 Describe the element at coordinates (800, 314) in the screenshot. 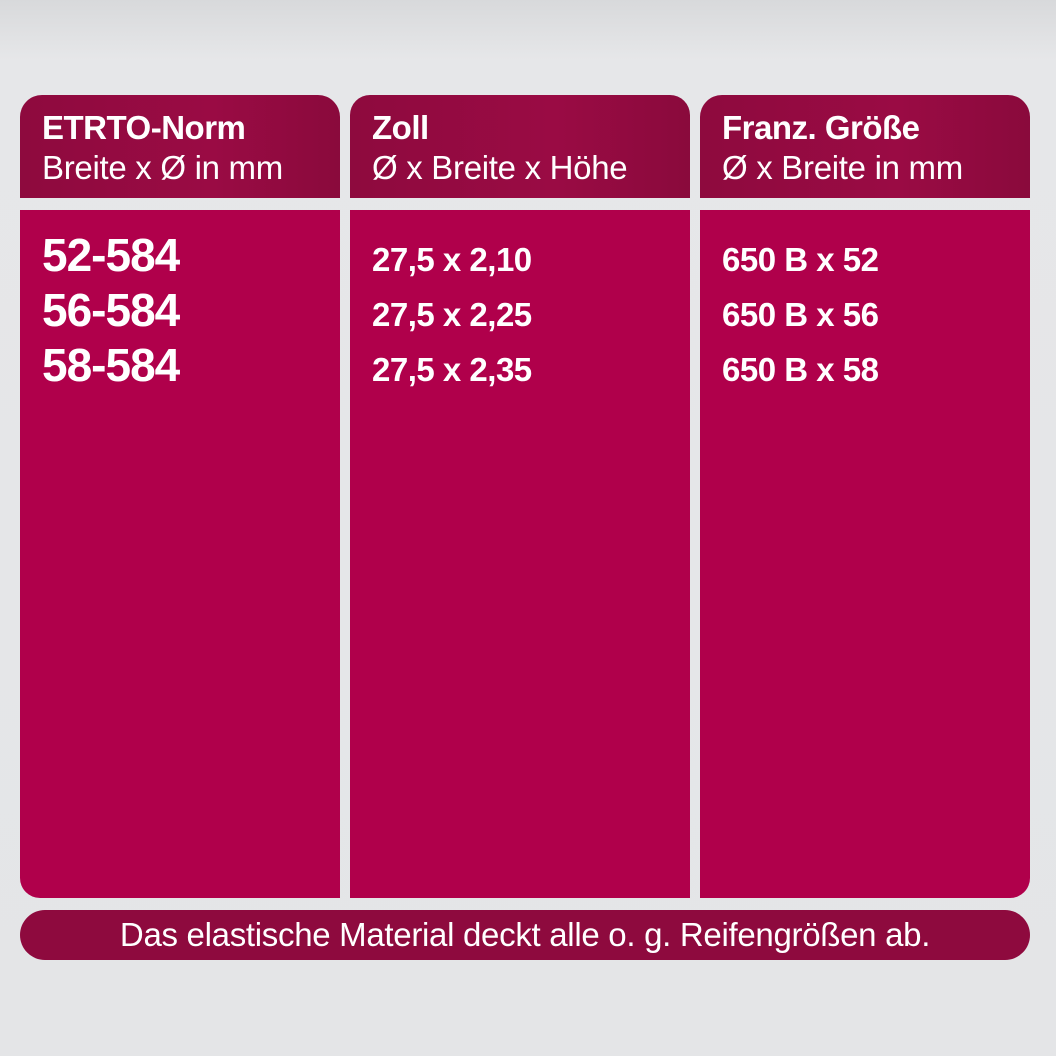

I see `size-value: 650 B x 56` at that location.